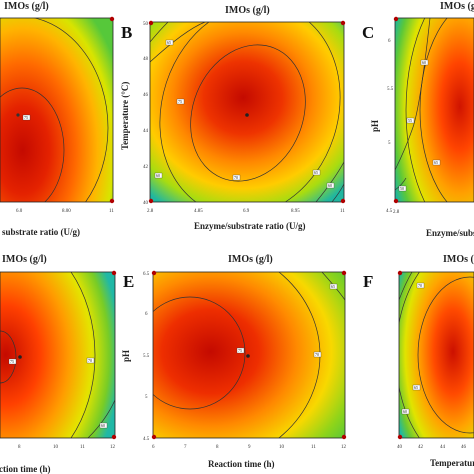 This screenshot has height=474, width=474. Describe the element at coordinates (389, 143) in the screenshot. I see `panel-c-ytick: 5` at that location.